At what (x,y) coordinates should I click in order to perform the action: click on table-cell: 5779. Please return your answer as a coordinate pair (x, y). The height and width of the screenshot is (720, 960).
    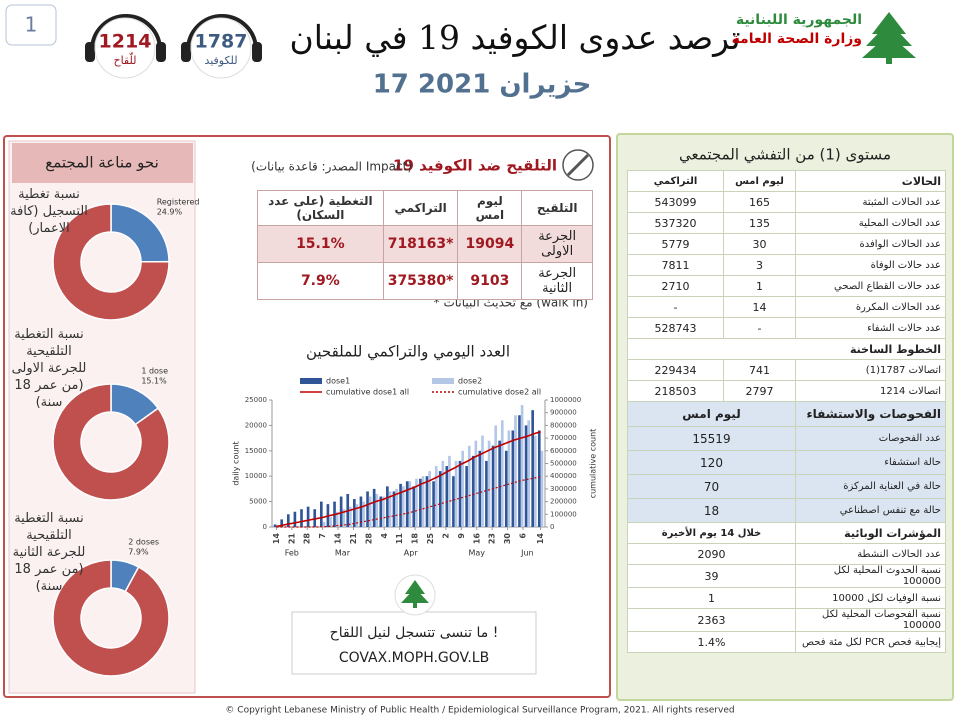
    Looking at the image, I should click on (675, 244).